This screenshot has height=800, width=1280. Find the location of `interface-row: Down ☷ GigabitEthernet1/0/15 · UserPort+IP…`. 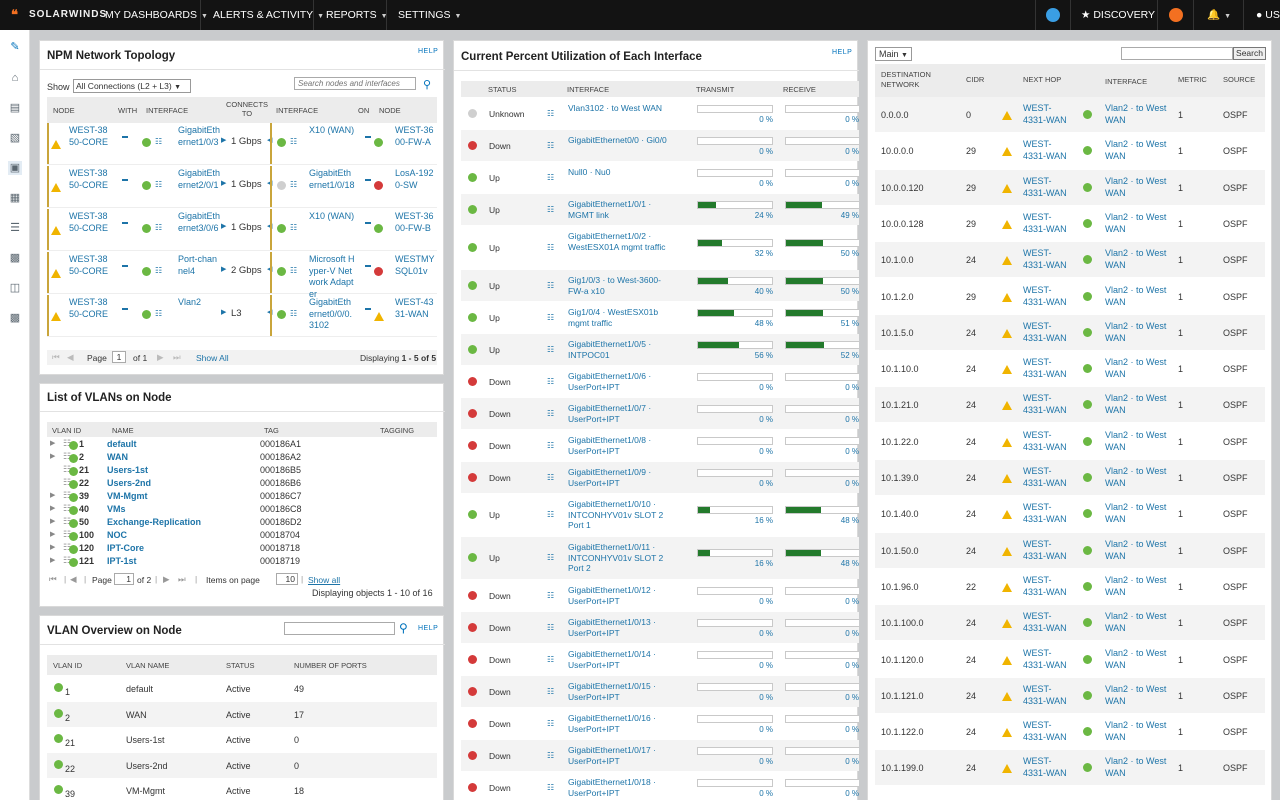

interface-row: Down ☷ GigabitEthernet1/0/15 · UserPort+IP… is located at coordinates (660, 691).